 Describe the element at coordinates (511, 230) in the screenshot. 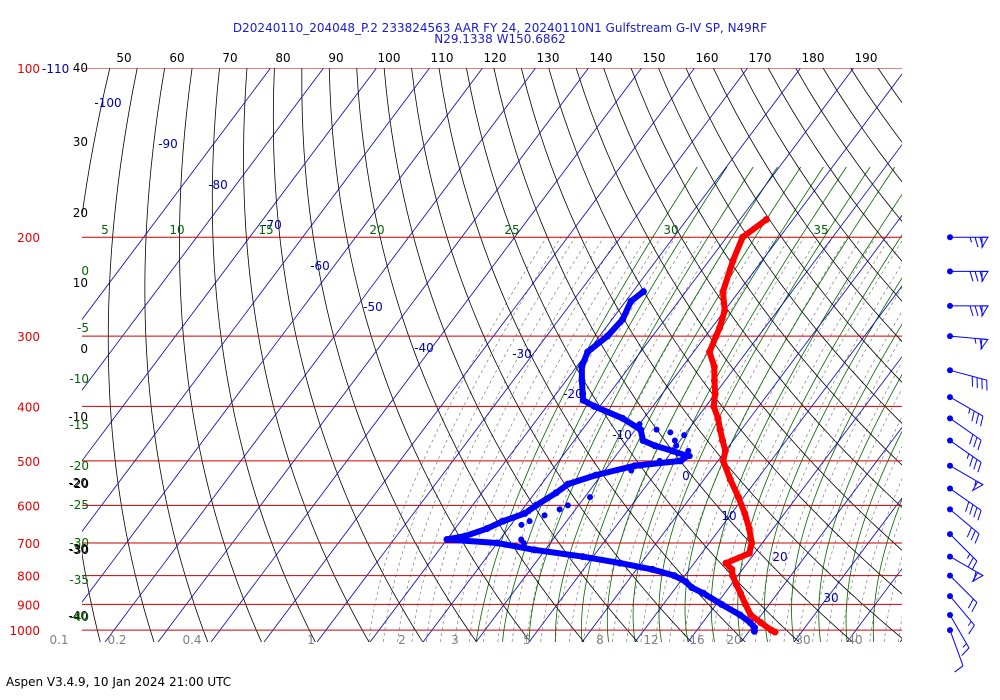

I see `mixing-ratio-top-label: 25` at that location.